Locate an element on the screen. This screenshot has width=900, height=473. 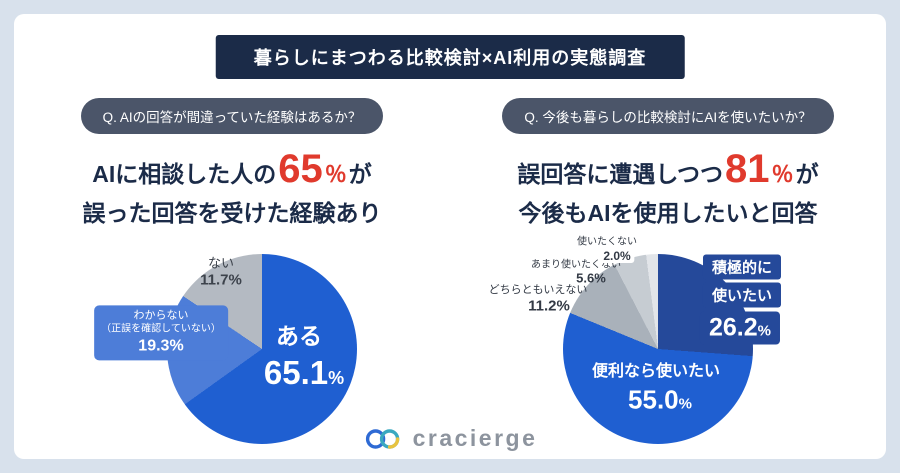
pie-right-value-sekkyokuteki: 26.2% is located at coordinates (740, 328).